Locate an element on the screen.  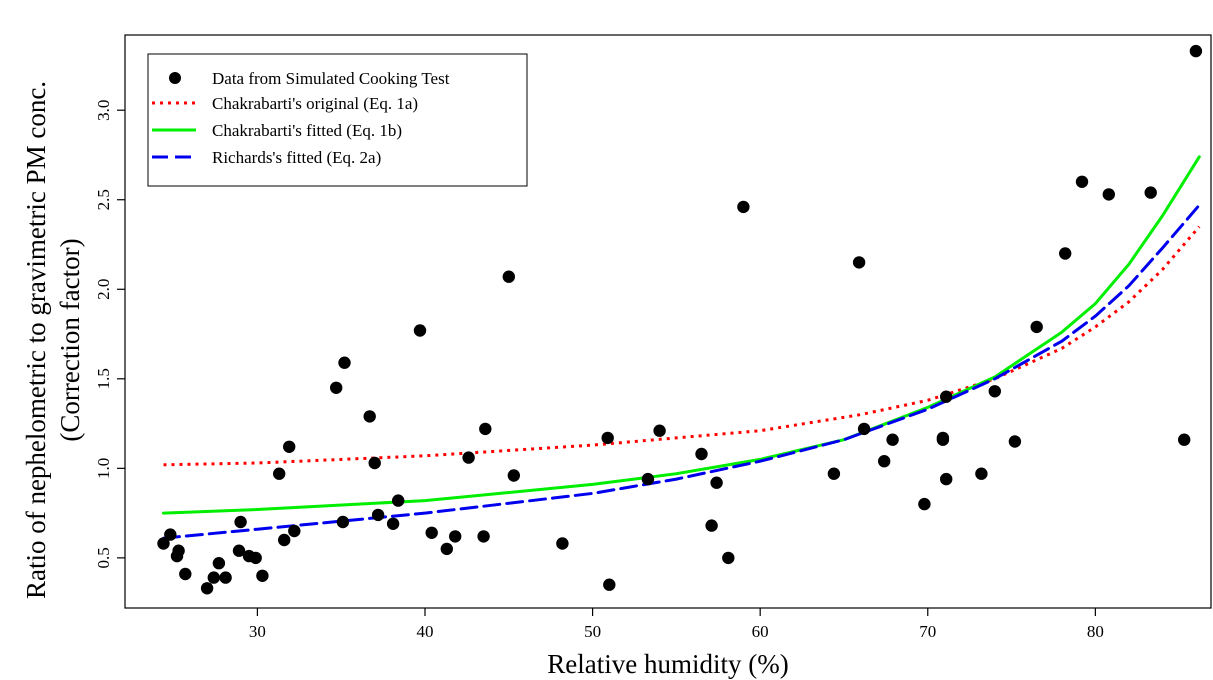
y-tick-label: 1.5 is located at coordinates (103, 378).